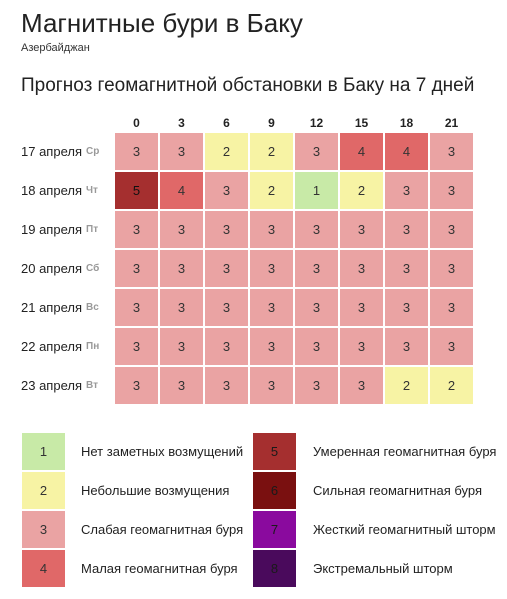 This screenshot has width=507, height=599. What do you see at coordinates (271, 123) in the screenshot?
I see `hour-label: 9` at bounding box center [271, 123].